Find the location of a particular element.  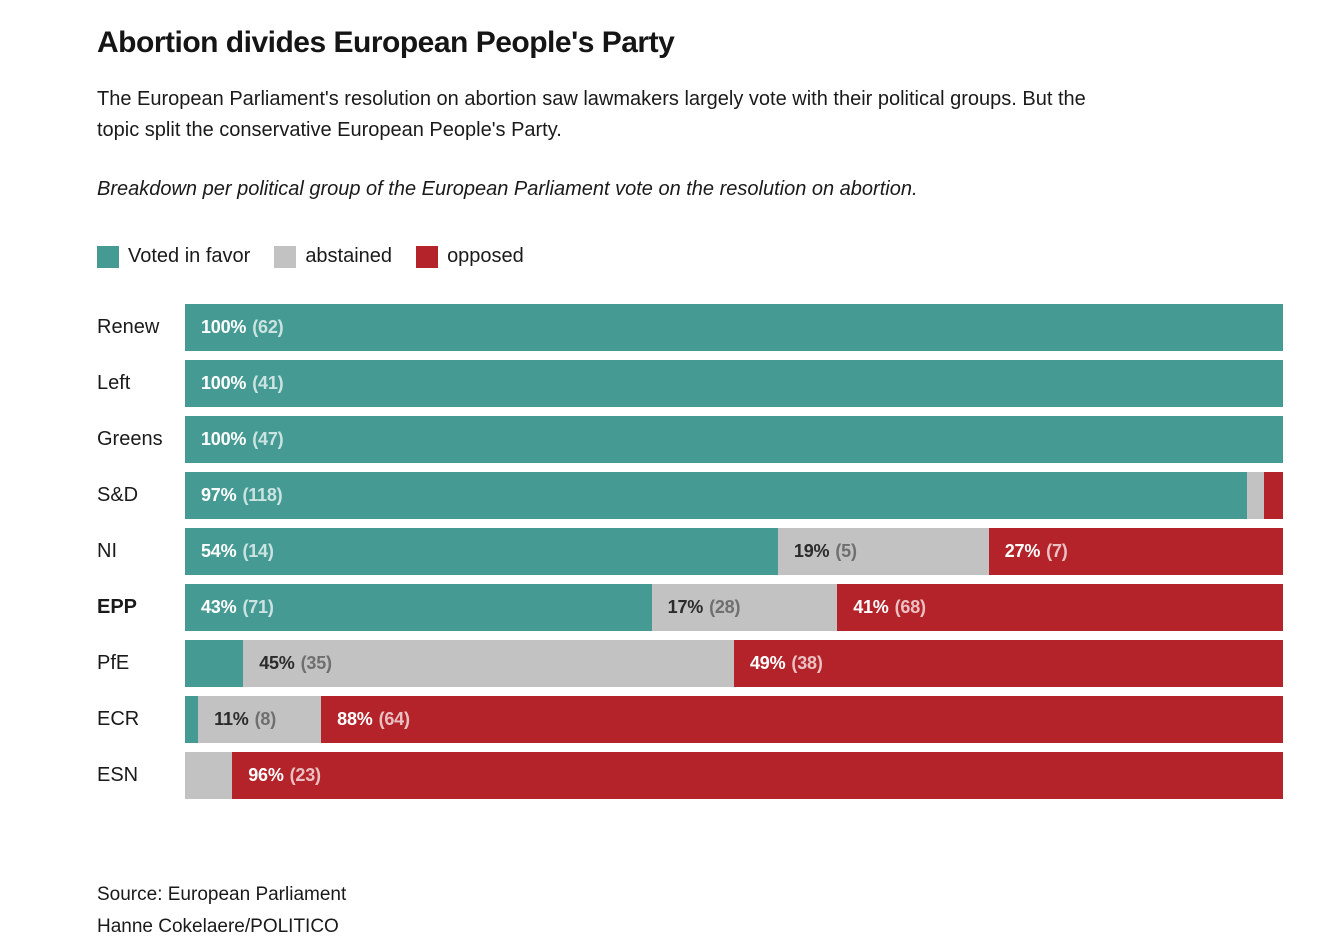

bar-segment-label: 96% (23) is located at coordinates (276, 775).